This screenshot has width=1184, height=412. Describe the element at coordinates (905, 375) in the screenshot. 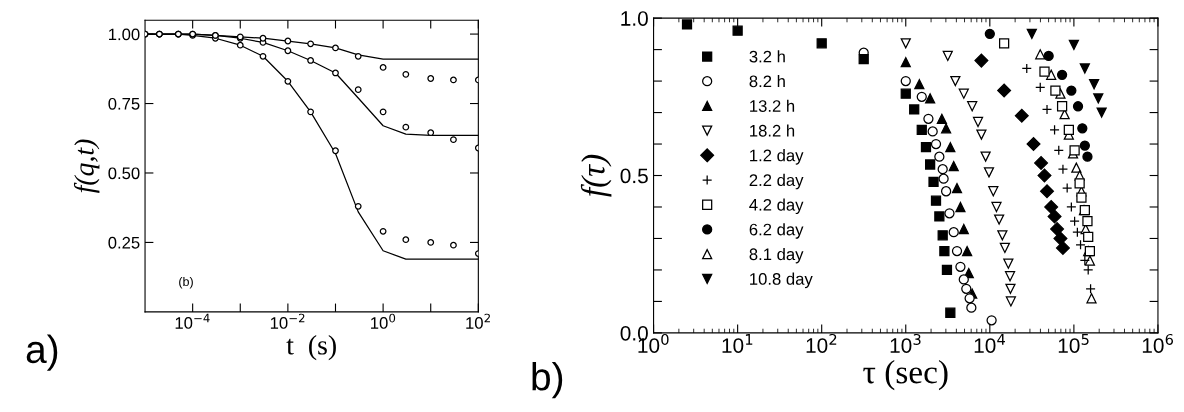

I see `x-axis-title: τ (sec)` at that location.